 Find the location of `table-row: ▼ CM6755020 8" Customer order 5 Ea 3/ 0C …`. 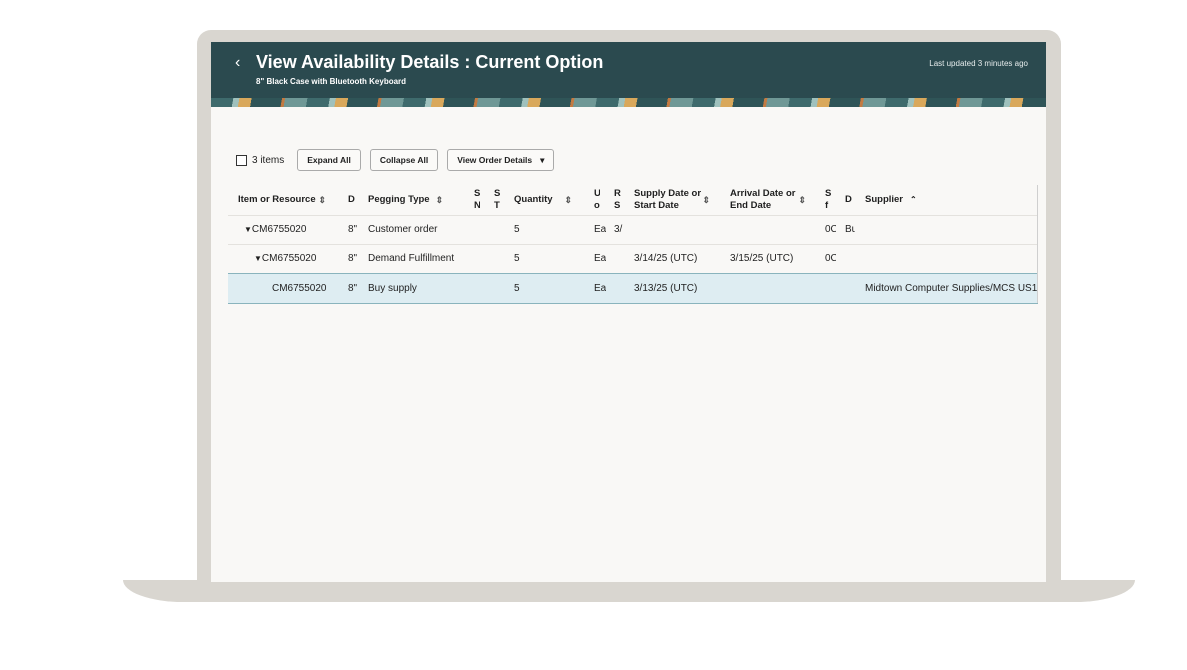

table-row: ▼ CM6755020 8" Customer order 5 Ea 3/ 0C … is located at coordinates (633, 230).